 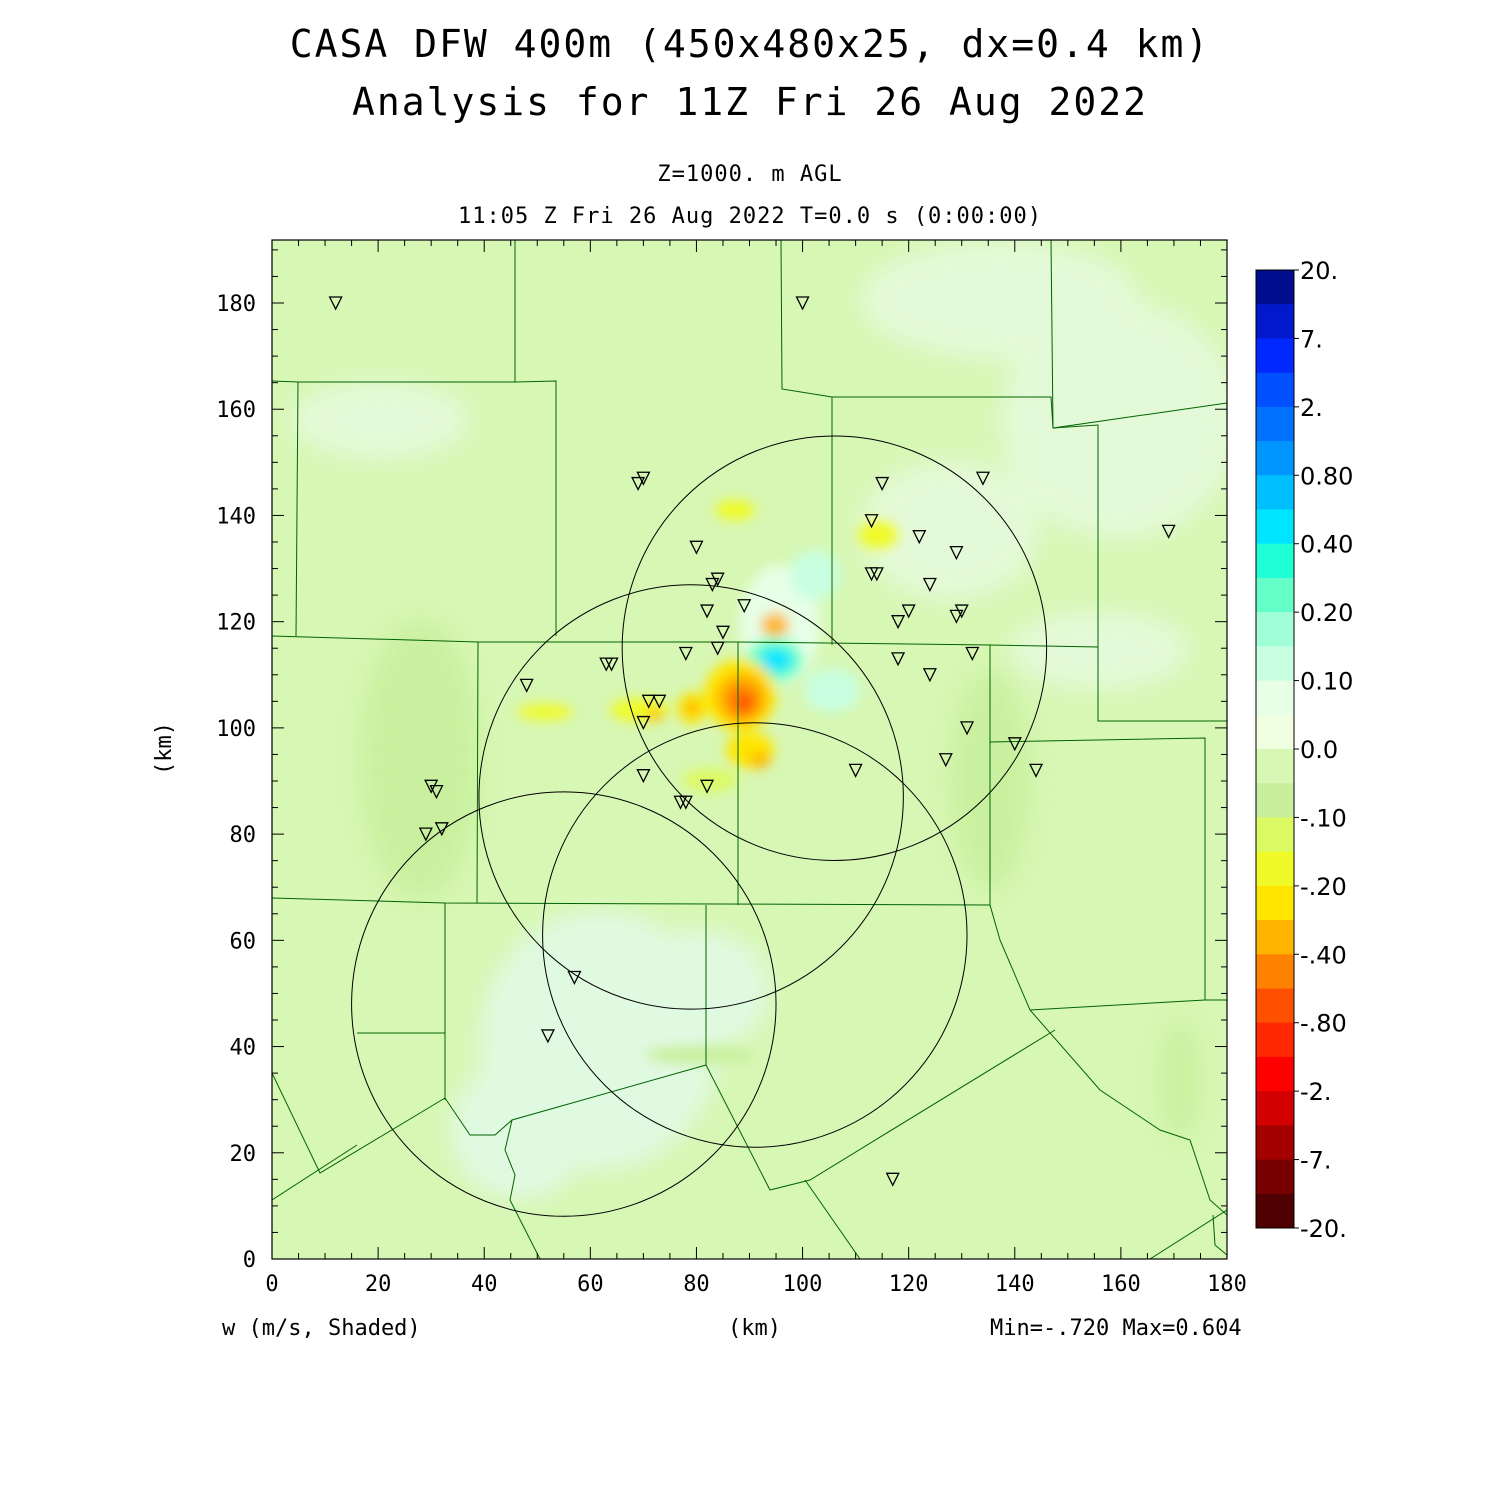 What do you see at coordinates (1311, 339) in the screenshot?
I see `colorbar-label: 7.` at bounding box center [1311, 339].